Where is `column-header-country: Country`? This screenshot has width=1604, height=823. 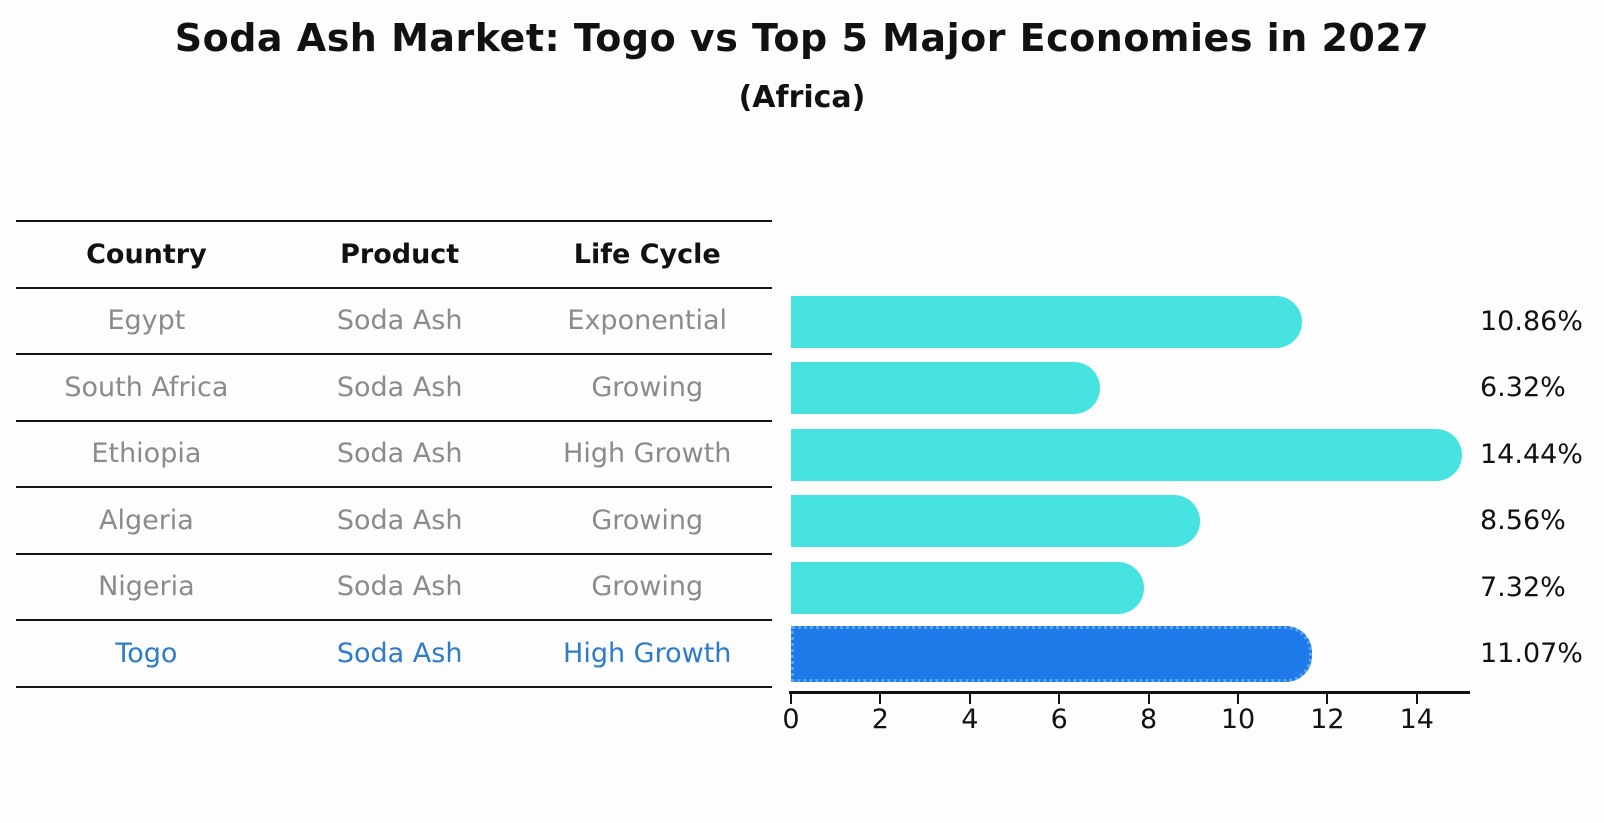
column-header-country: Country is located at coordinates (146, 254).